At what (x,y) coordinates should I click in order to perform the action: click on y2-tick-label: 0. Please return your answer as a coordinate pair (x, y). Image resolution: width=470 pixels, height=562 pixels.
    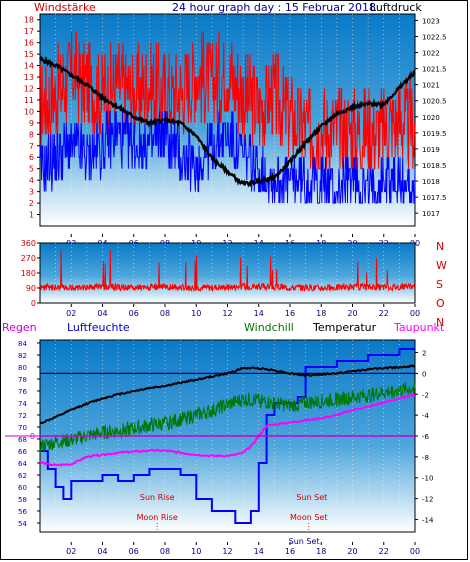
    Looking at the image, I should click on (424, 374).